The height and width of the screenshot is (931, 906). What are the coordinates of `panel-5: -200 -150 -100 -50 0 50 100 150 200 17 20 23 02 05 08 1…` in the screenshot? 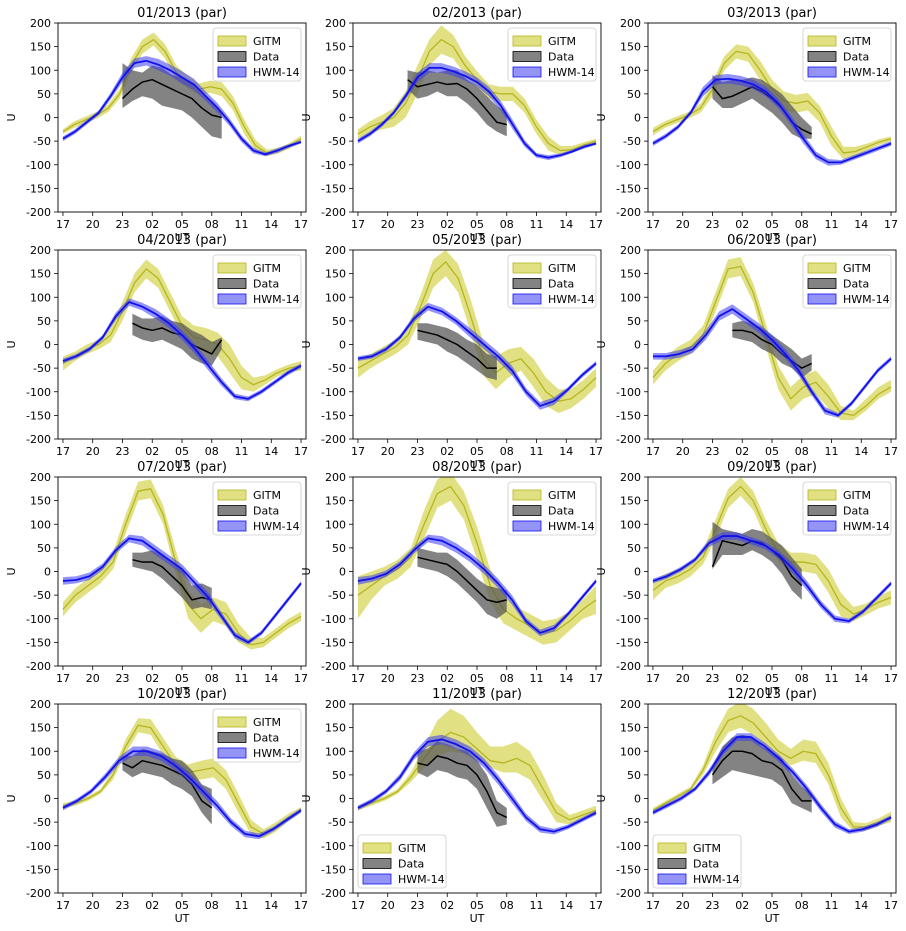 It's located at (451, 352).